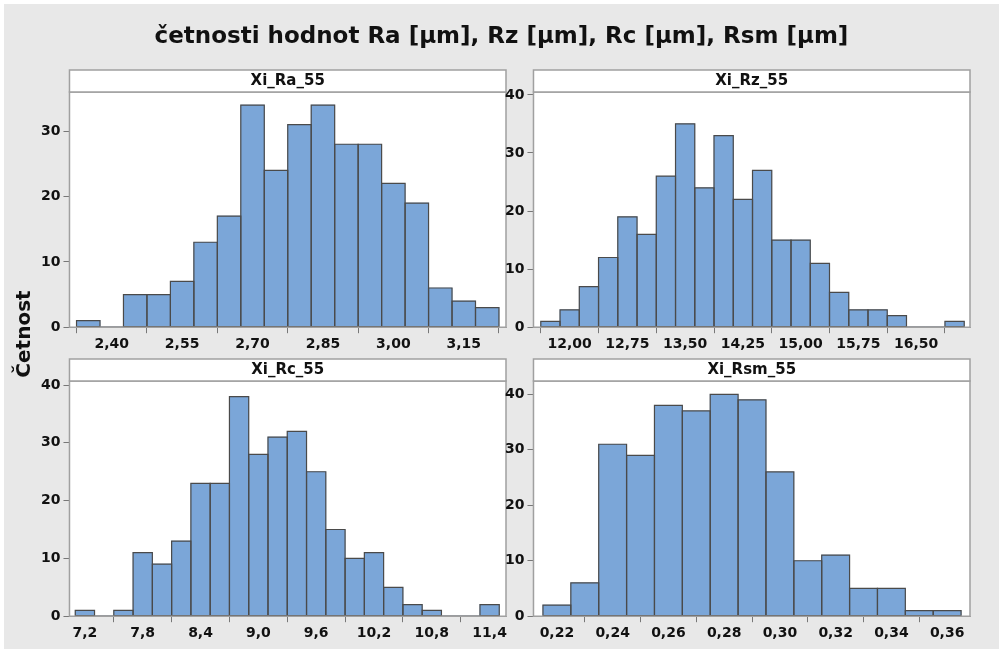  What do you see at coordinates (627, 343) in the screenshot?
I see `x-tick-label: 12,75` at bounding box center [627, 343].